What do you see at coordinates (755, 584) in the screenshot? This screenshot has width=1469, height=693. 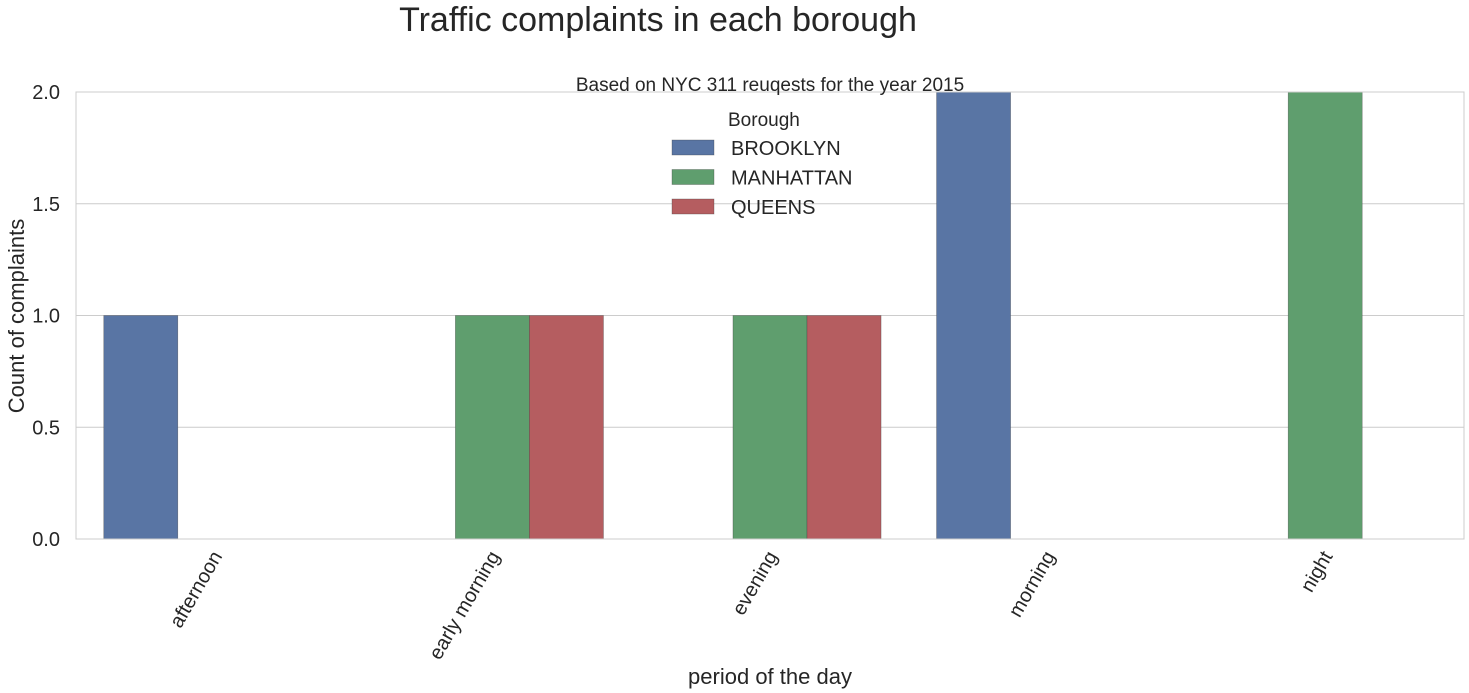 I see `x-tick-label: evening` at bounding box center [755, 584].